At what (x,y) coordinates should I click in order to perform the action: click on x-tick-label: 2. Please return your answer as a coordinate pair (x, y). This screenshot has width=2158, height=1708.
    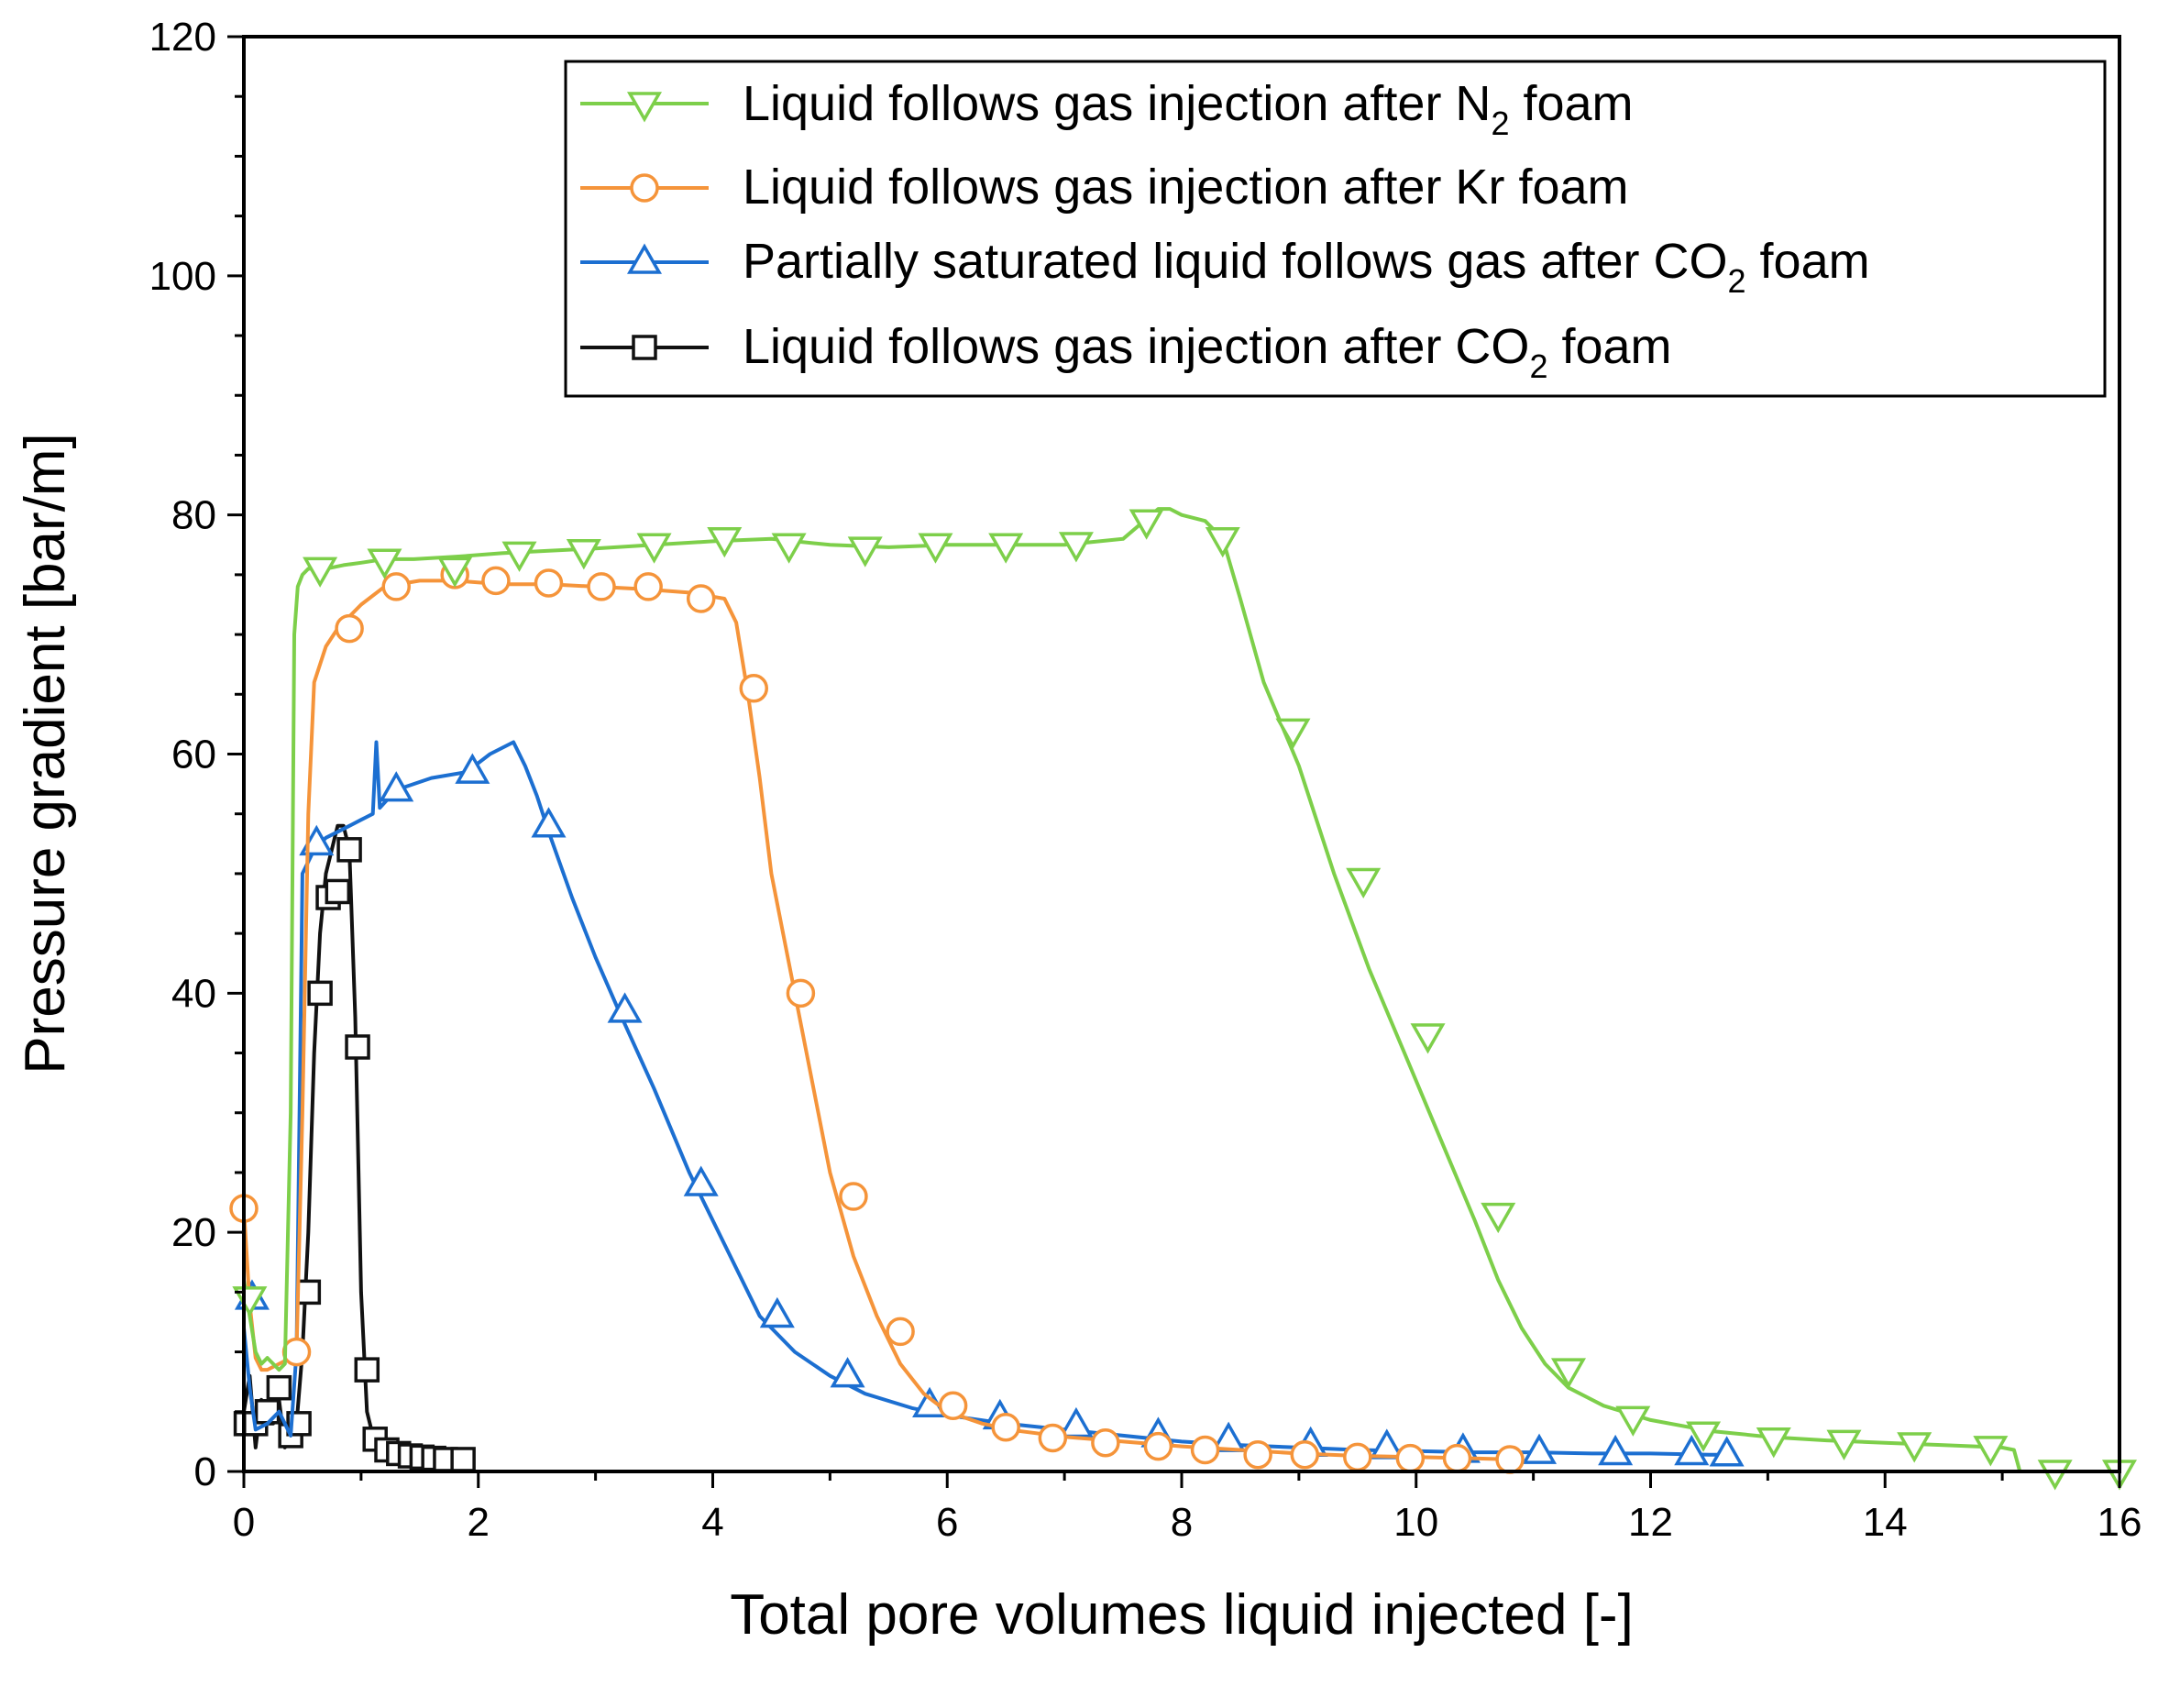
    Looking at the image, I should click on (479, 1522).